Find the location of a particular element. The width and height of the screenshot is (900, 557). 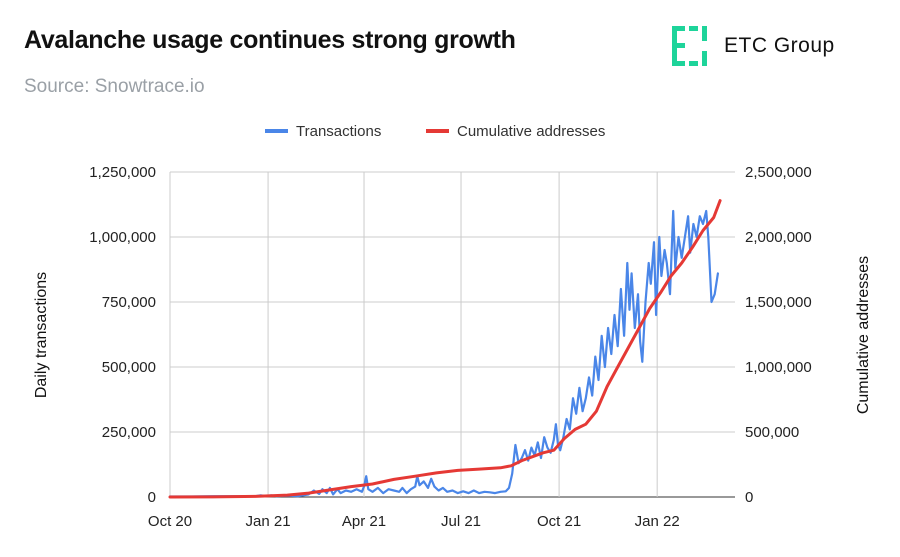

brand-name: ETC Group is located at coordinates (779, 45).